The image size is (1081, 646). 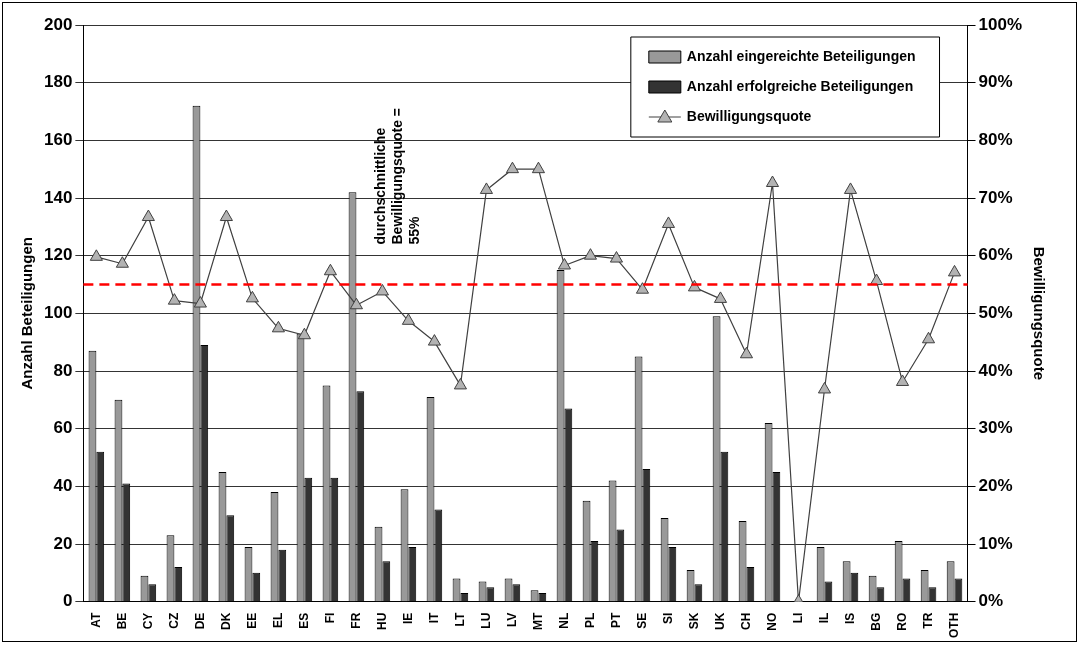 I want to click on y-tick-label: 20, so click(x=63, y=543).